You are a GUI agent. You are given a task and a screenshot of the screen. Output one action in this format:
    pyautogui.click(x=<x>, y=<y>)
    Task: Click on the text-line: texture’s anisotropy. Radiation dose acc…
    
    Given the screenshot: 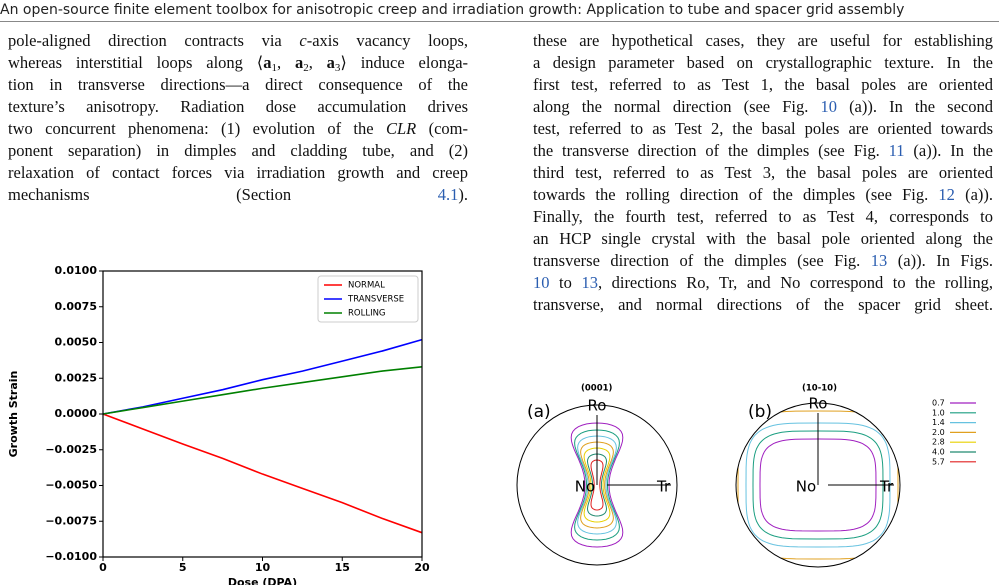 What is the action you would take?
    pyautogui.click(x=238, y=107)
    